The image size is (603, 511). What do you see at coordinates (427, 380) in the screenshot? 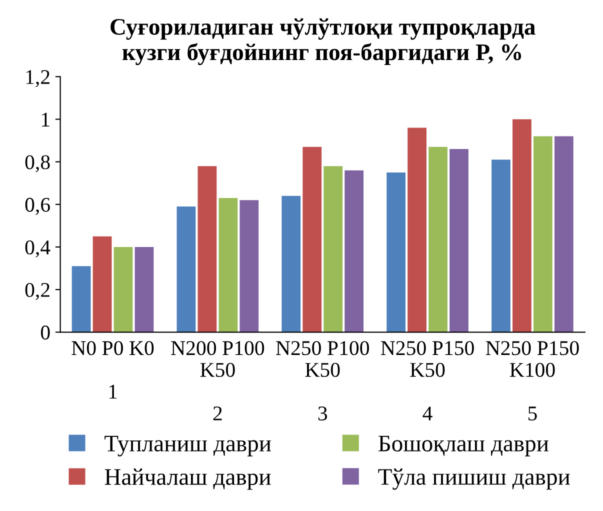
I see `category-label: N250 P150 K50 4` at bounding box center [427, 380].